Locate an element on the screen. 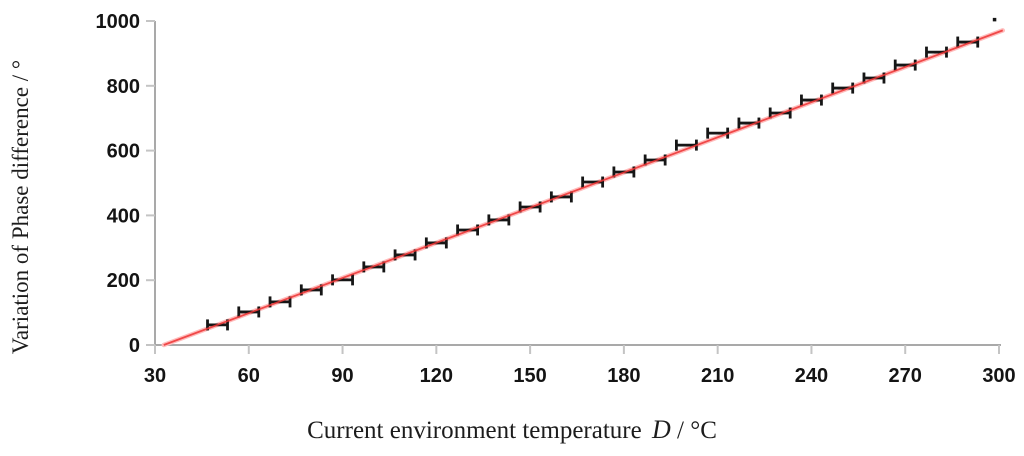 This screenshot has height=456, width=1024. y-tick-label: 1000 is located at coordinates (118, 22).